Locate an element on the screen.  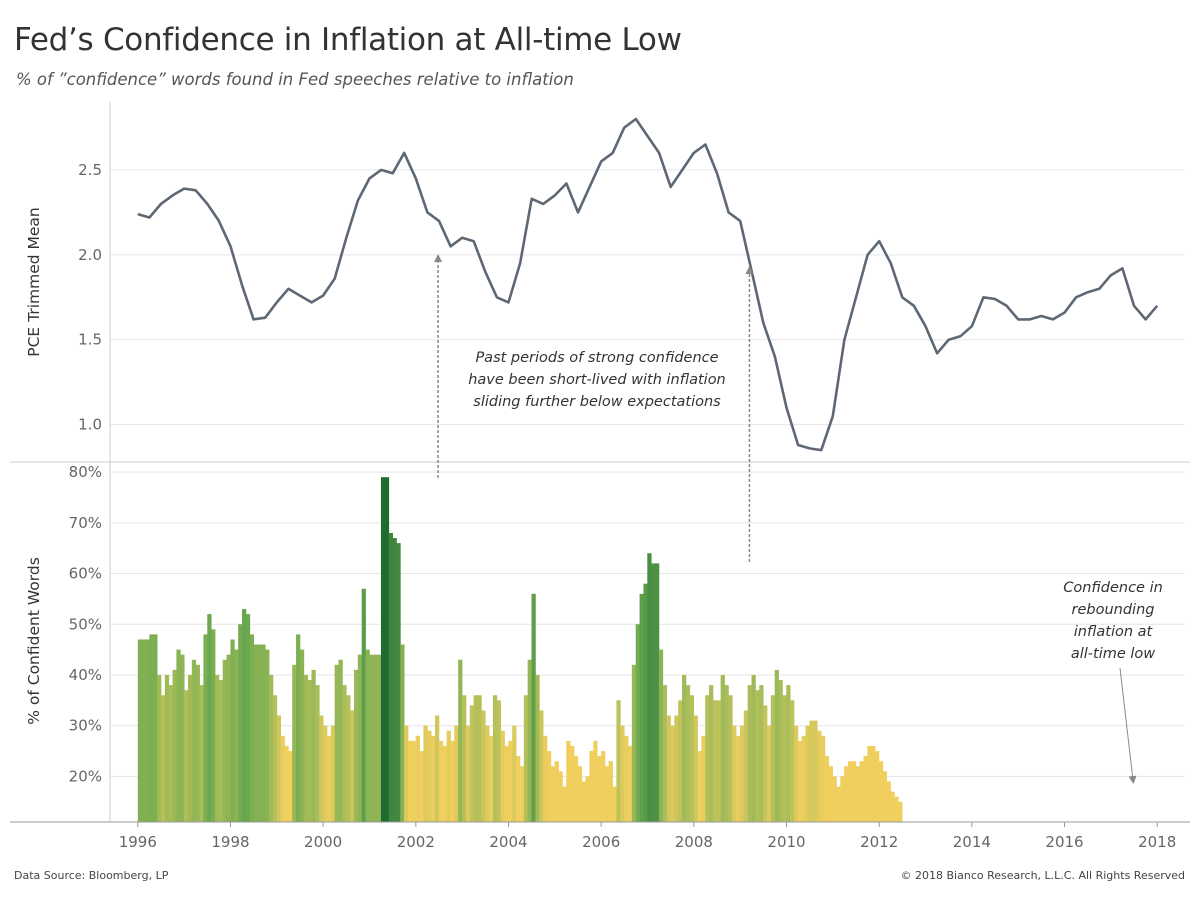
right-annotation-line: rebounding is located at coordinates (1113, 610).